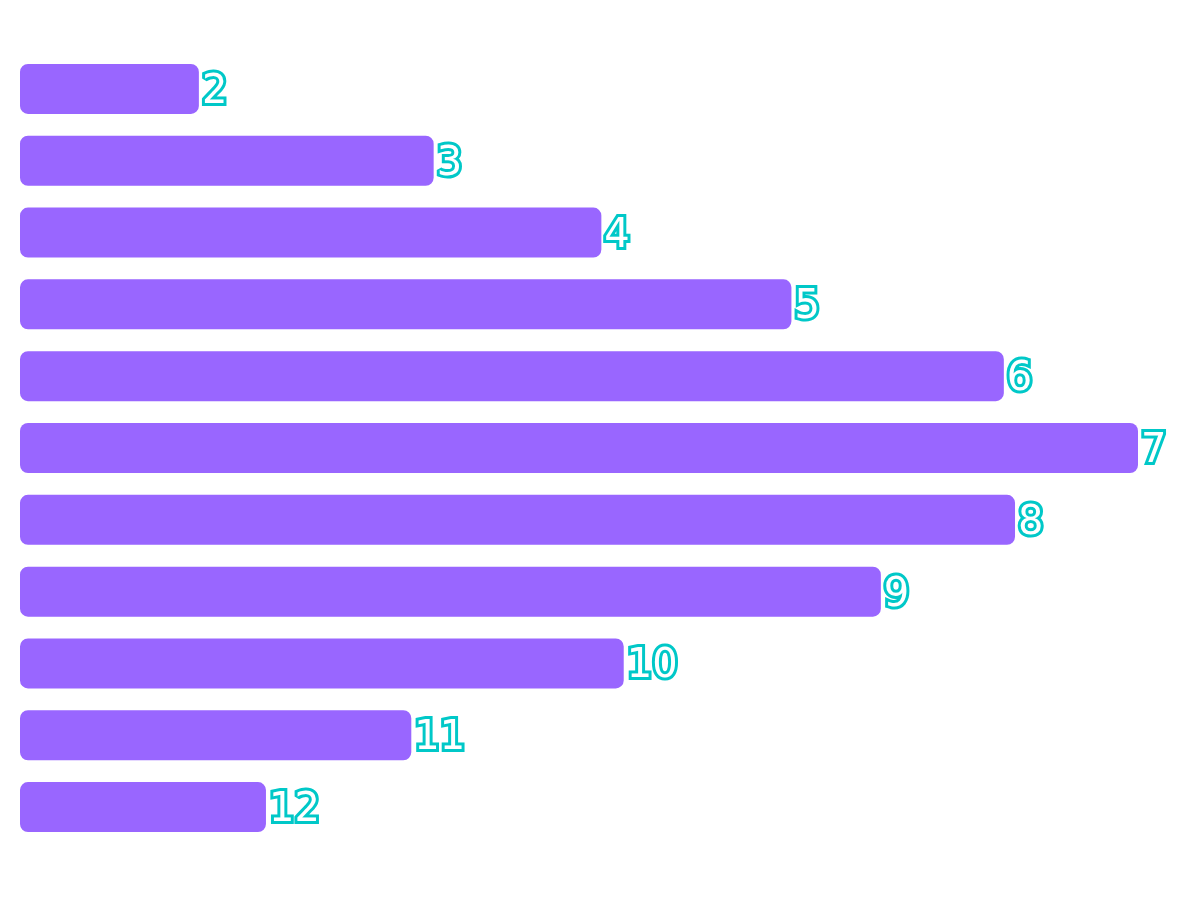 The image size is (1200, 900). Describe the element at coordinates (294, 807) in the screenshot. I see `y-tick-label: 12` at that location.